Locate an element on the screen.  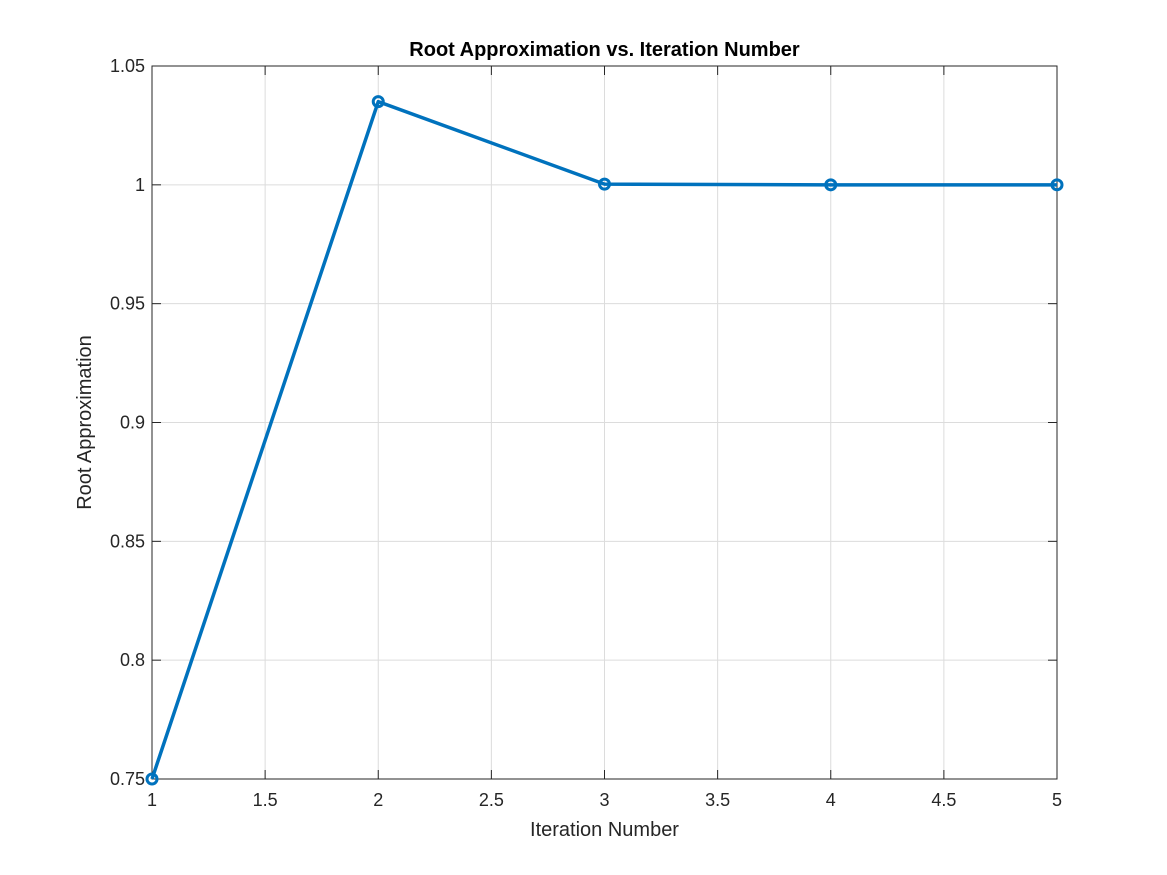
x-axis-title: Iteration Number is located at coordinates (604, 830).